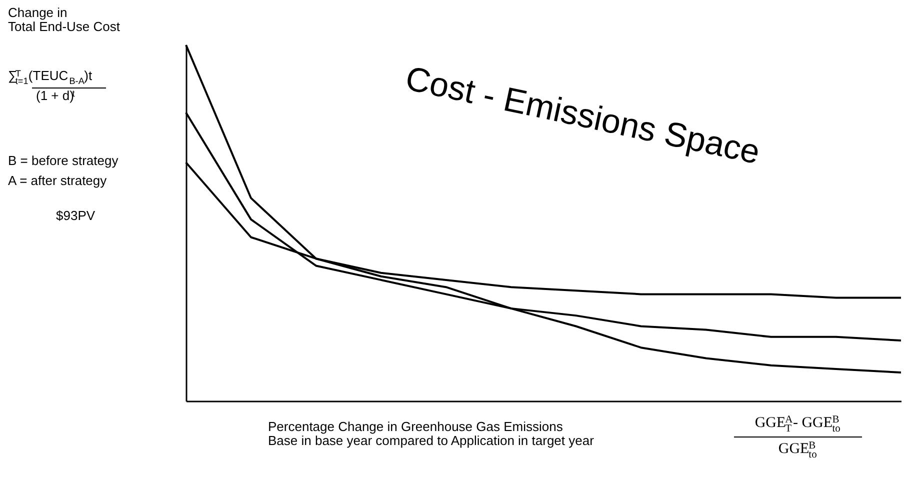 The width and height of the screenshot is (911, 477). Describe the element at coordinates (583, 116) in the screenshot. I see `annotation: Cost - Emissions Space` at that location.